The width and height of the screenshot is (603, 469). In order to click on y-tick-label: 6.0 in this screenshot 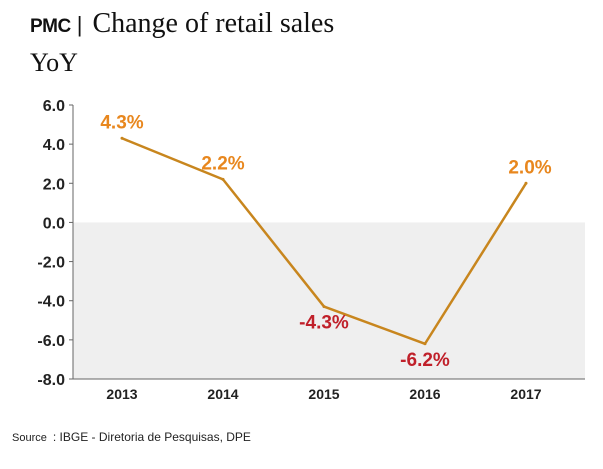, I will do `click(54, 106)`.